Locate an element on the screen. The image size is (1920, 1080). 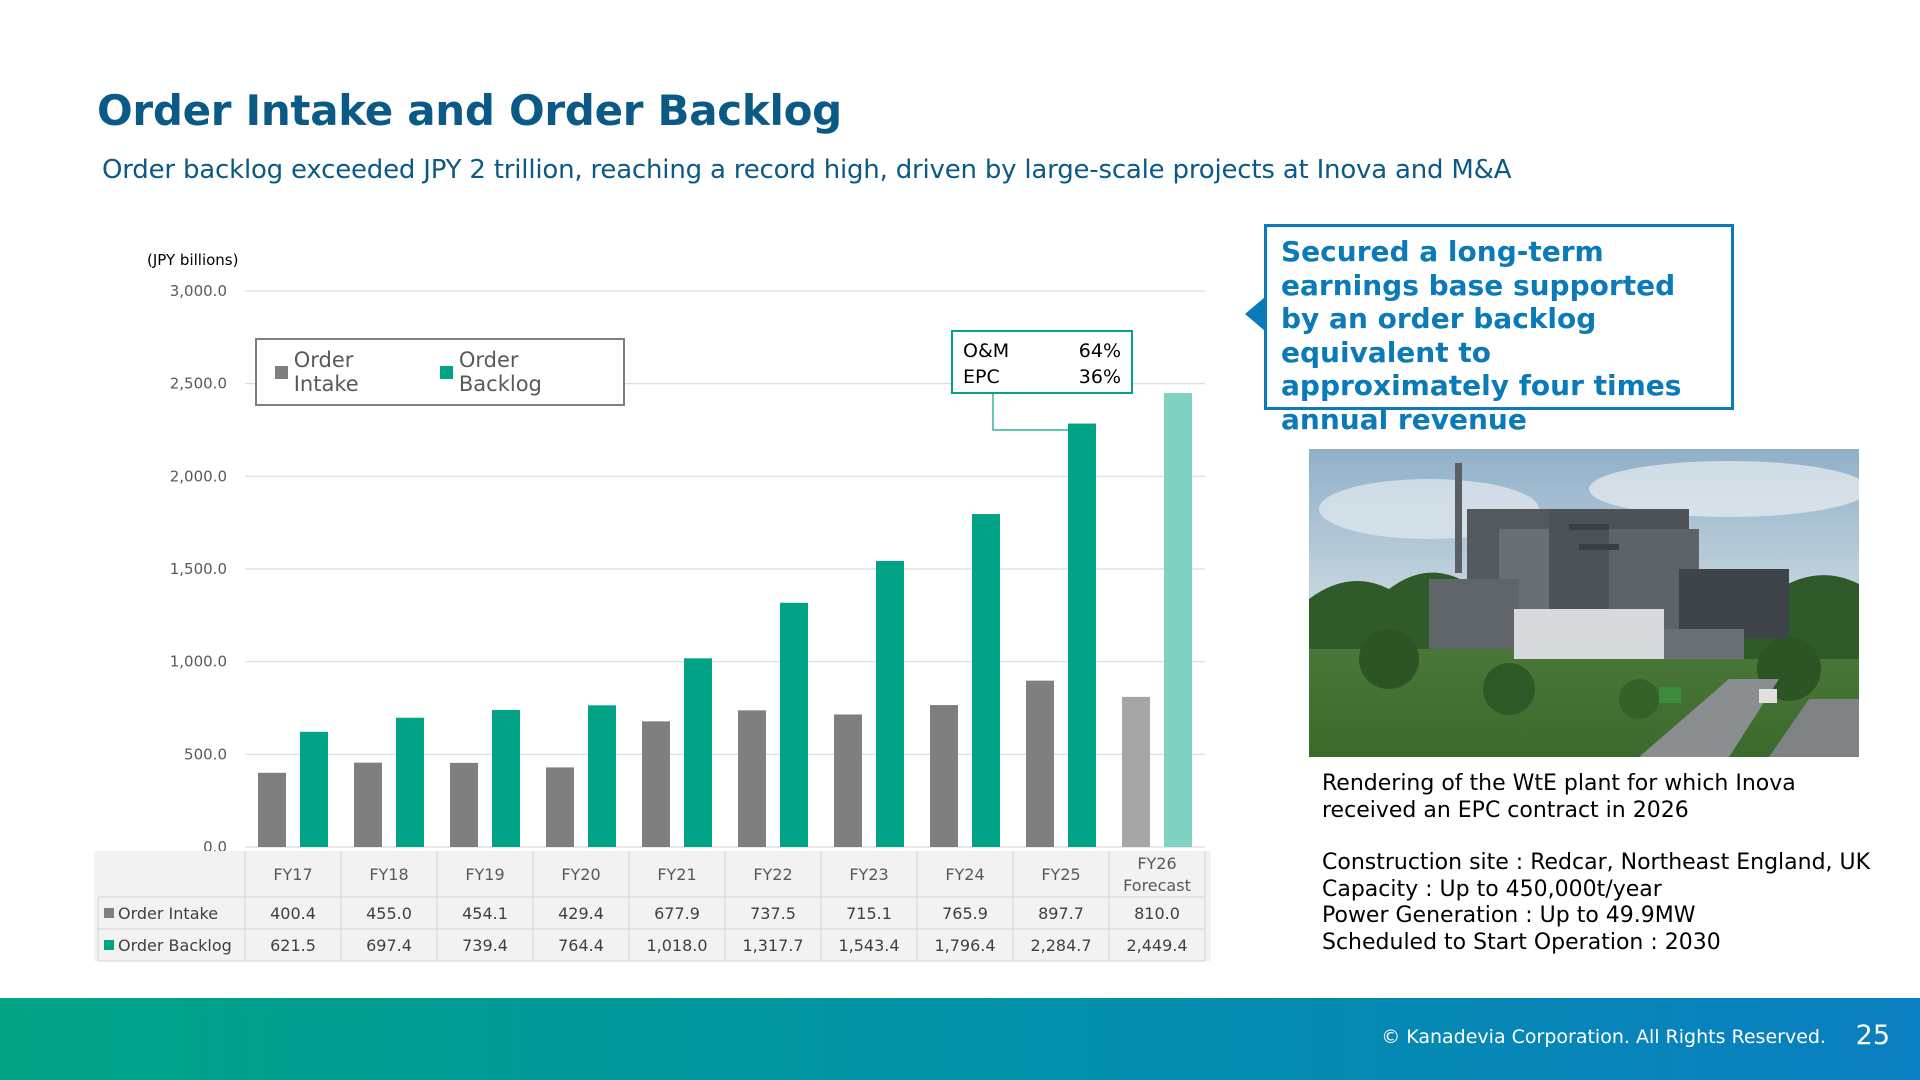
y-tick-label: 2,500.0 is located at coordinates (198, 384).